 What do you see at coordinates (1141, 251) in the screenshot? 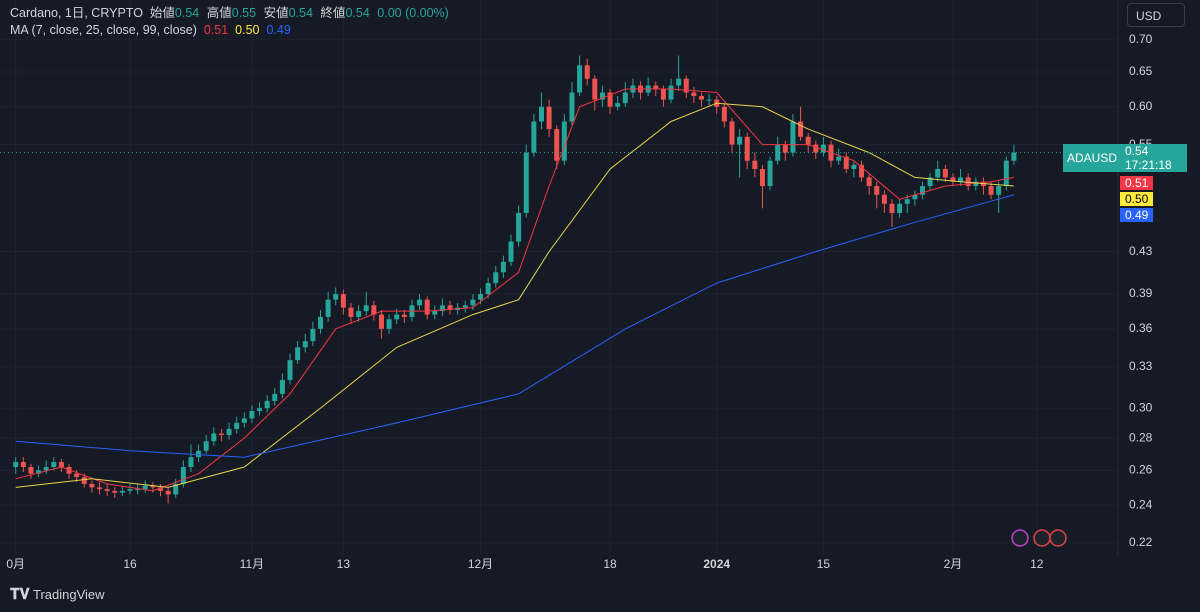
I see `y-tick-label: 0.43` at bounding box center [1141, 251].